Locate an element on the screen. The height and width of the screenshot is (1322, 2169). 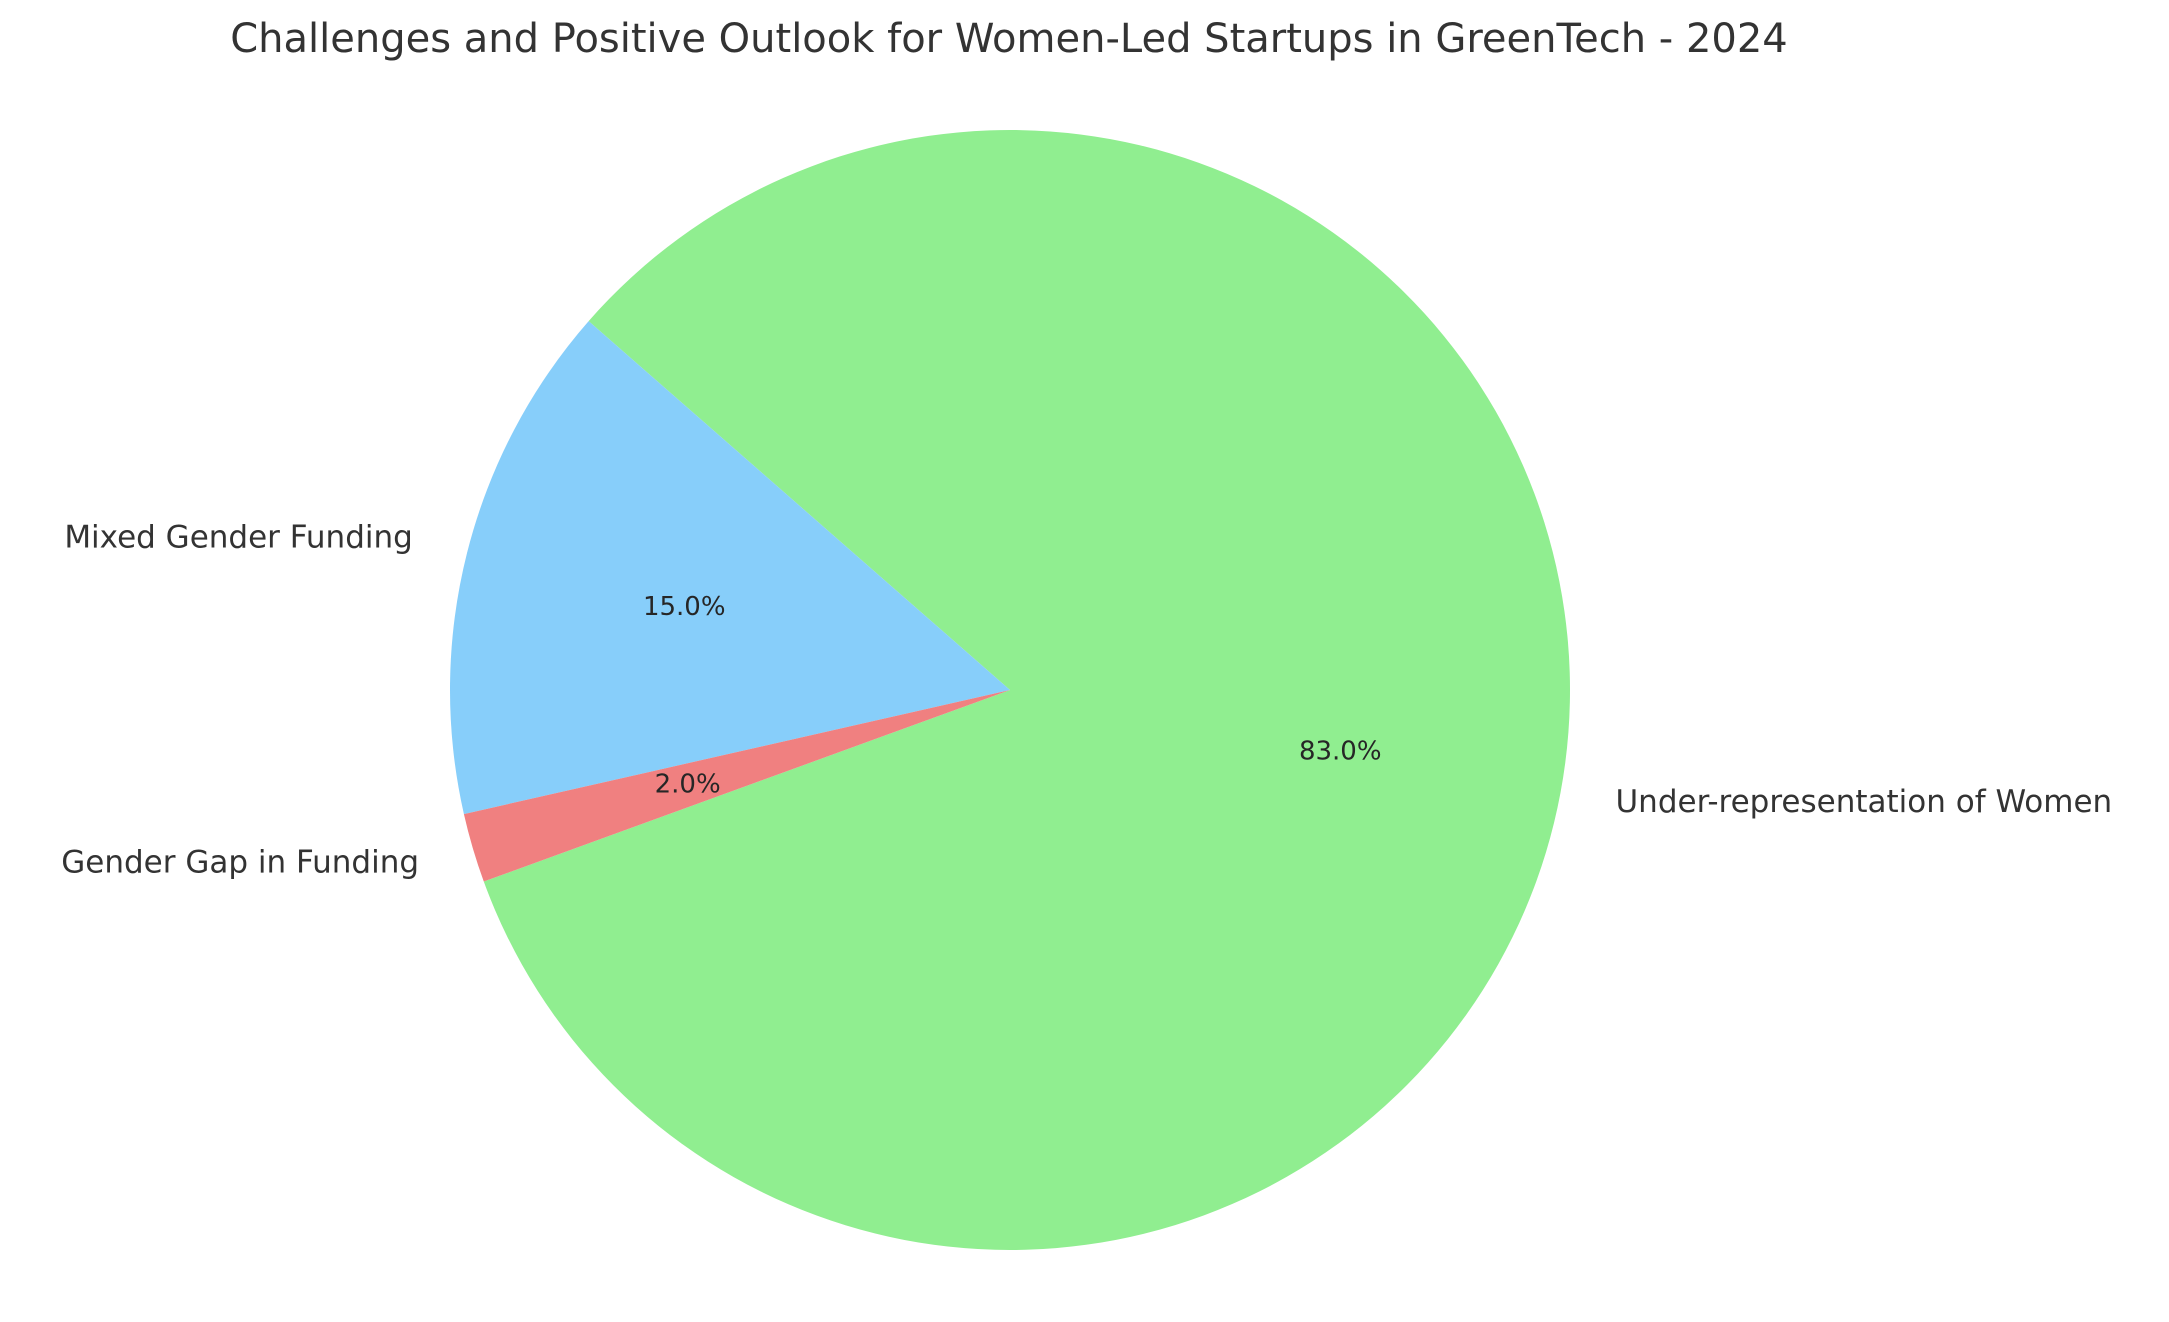
pie-slice-mixed-gender-funding is located at coordinates (730, 568).